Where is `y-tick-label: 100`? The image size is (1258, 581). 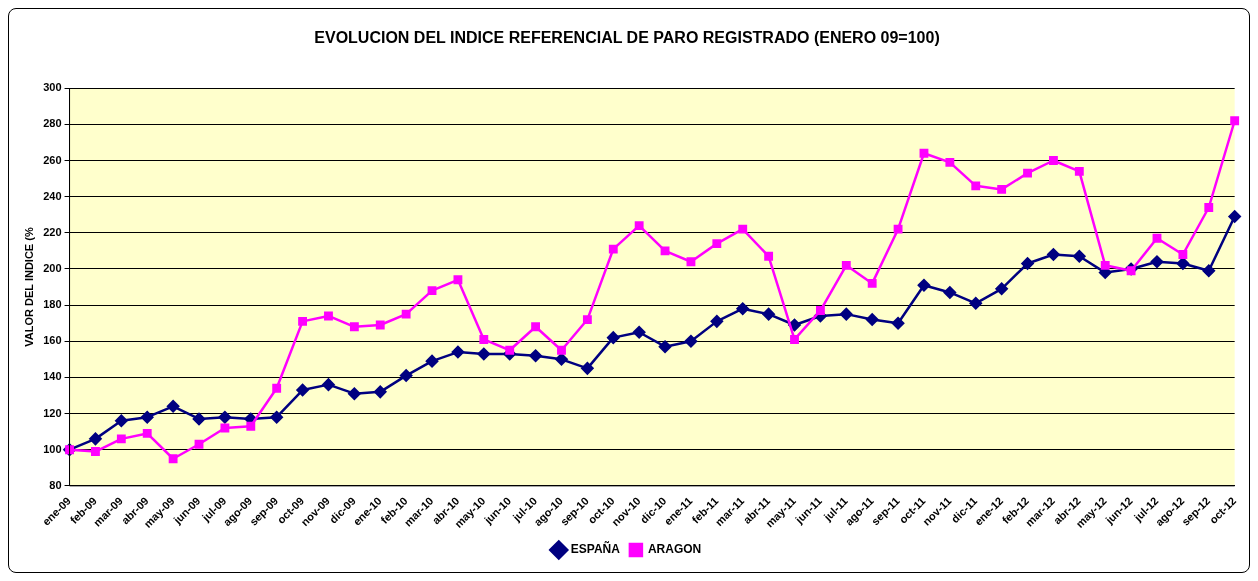
y-tick-label: 100 is located at coordinates (52, 448).